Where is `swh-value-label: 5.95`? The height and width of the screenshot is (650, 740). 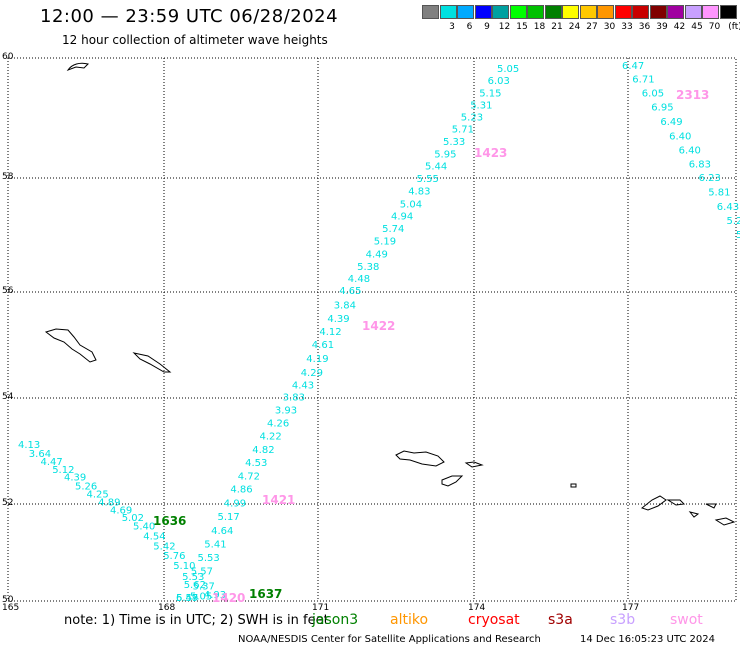
swh-value-label: 5.95 is located at coordinates (445, 154).